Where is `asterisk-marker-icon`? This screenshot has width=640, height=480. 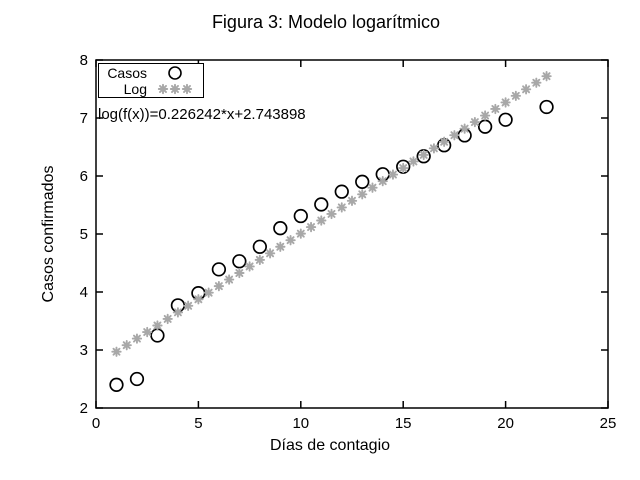 asterisk-marker-icon is located at coordinates (175, 89).